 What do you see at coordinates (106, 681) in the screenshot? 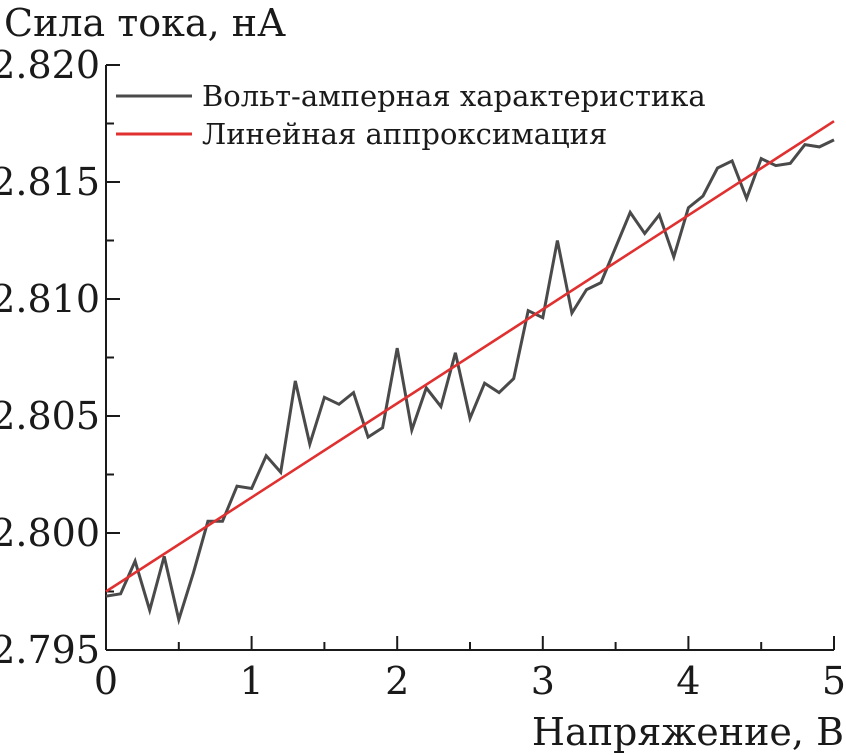
I see `x-tick-label: 0` at bounding box center [106, 681].